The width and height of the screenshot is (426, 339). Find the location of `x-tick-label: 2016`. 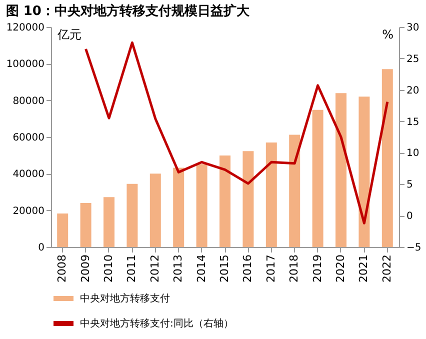

x-tick-label: 2016 is located at coordinates (247, 268).